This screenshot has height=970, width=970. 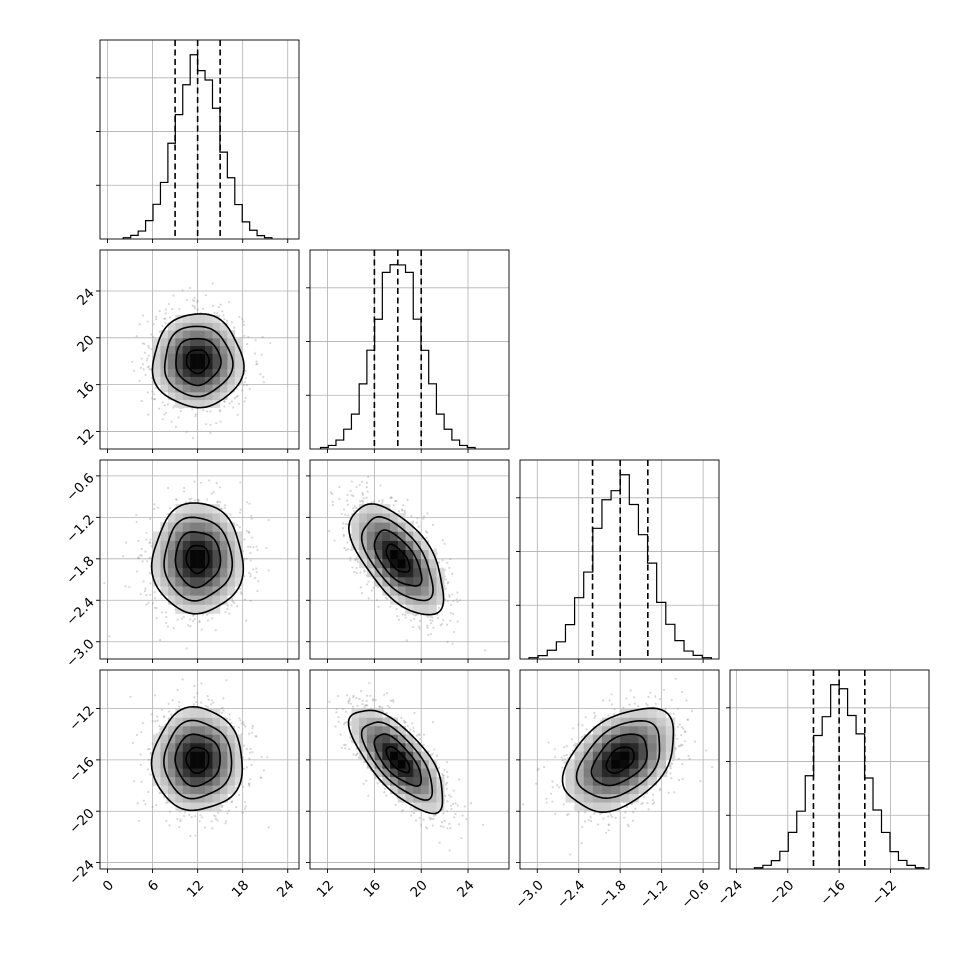 What do you see at coordinates (199, 769) in the screenshot?
I see `panel-frame` at bounding box center [199, 769].